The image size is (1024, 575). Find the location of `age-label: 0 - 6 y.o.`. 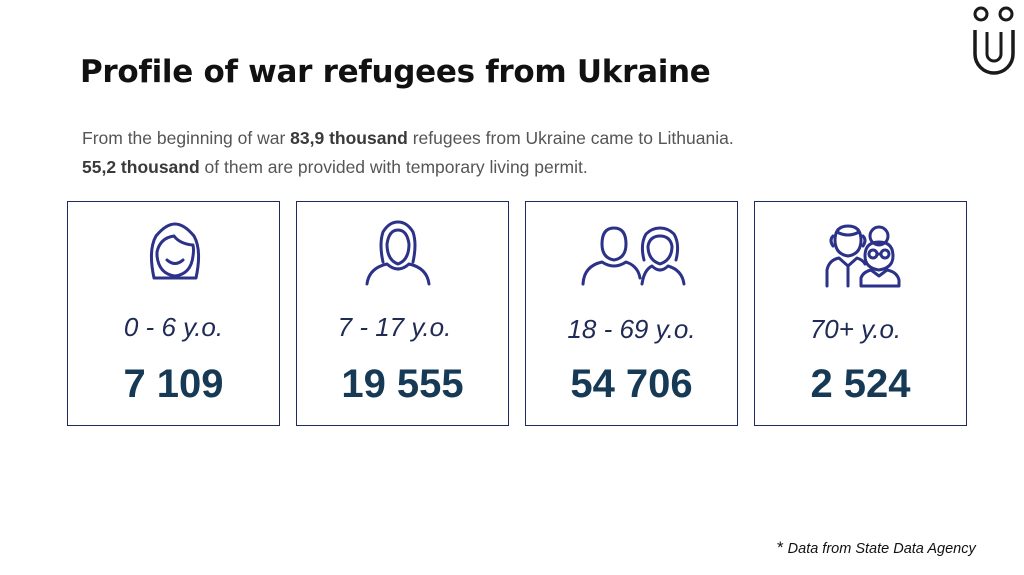

age-label: 0 - 6 y.o. is located at coordinates (173, 327).